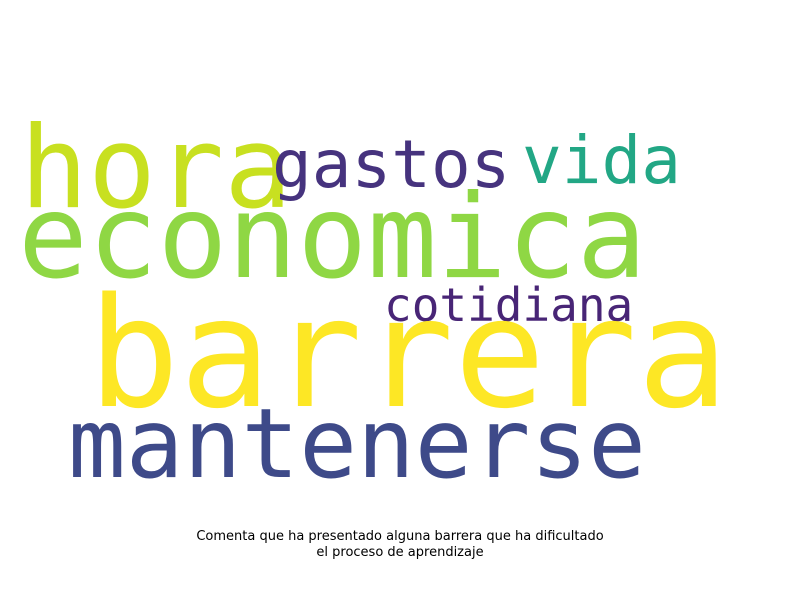  What do you see at coordinates (391, 164) in the screenshot?
I see `word-gastos: gastos` at bounding box center [391, 164].